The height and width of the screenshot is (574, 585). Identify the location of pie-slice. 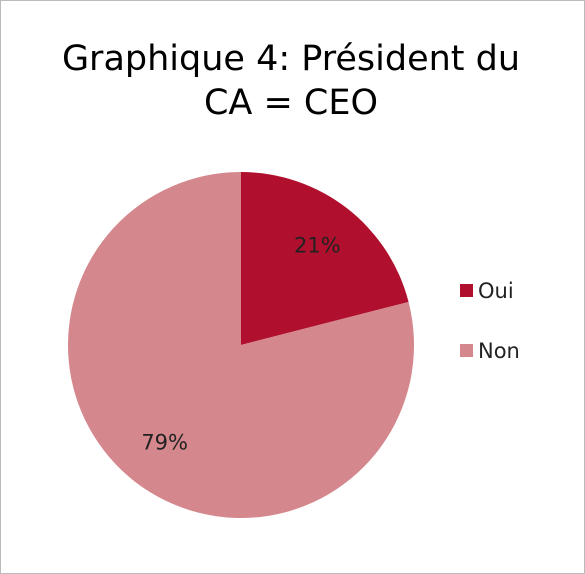
(325, 258).